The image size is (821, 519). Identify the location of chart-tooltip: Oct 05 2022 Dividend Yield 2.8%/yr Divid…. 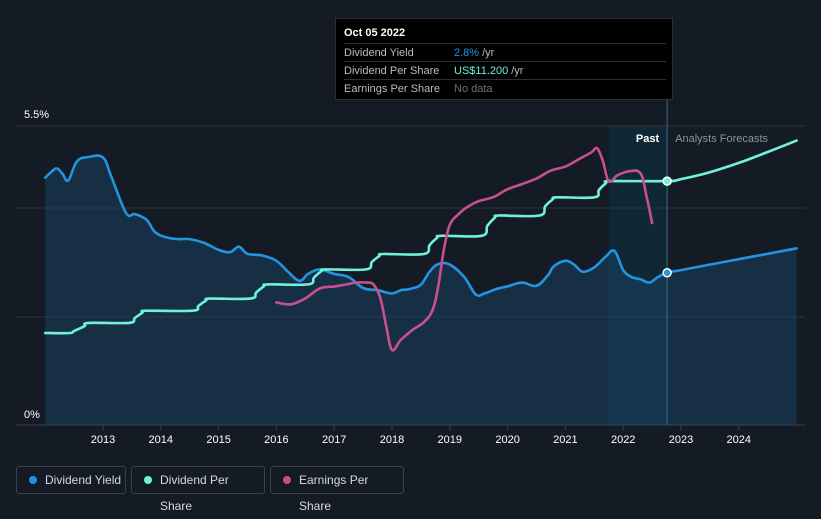
(504, 59).